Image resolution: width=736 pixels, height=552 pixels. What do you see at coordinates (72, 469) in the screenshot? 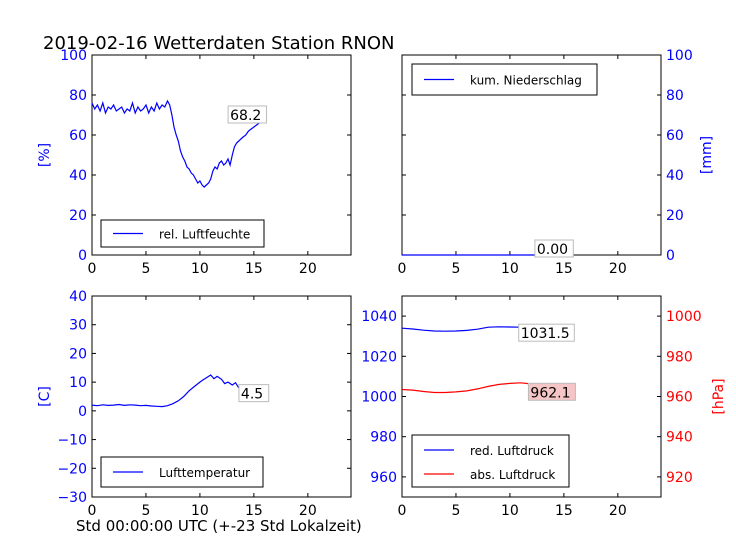
I see `y-tick-label: −20` at bounding box center [72, 469].